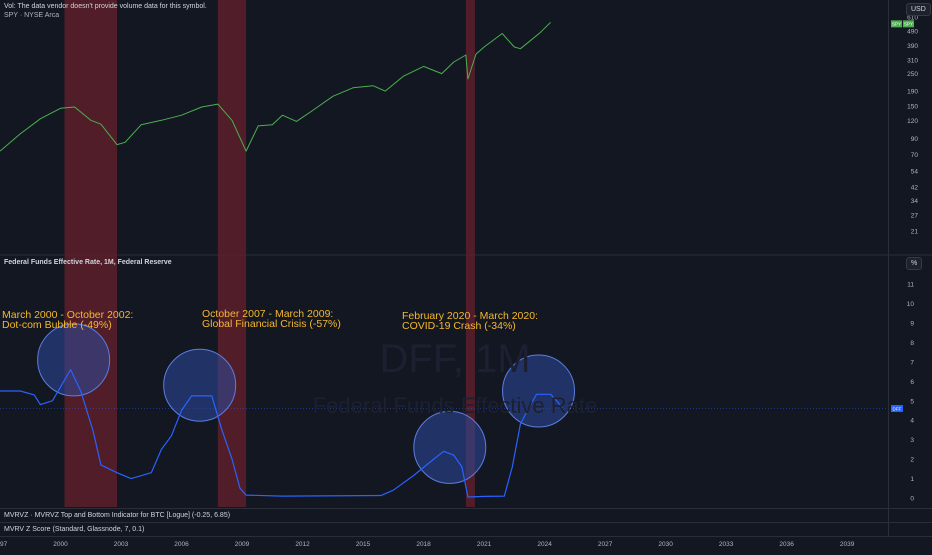  I want to click on dff-y-tick-label: 1, so click(912, 479).